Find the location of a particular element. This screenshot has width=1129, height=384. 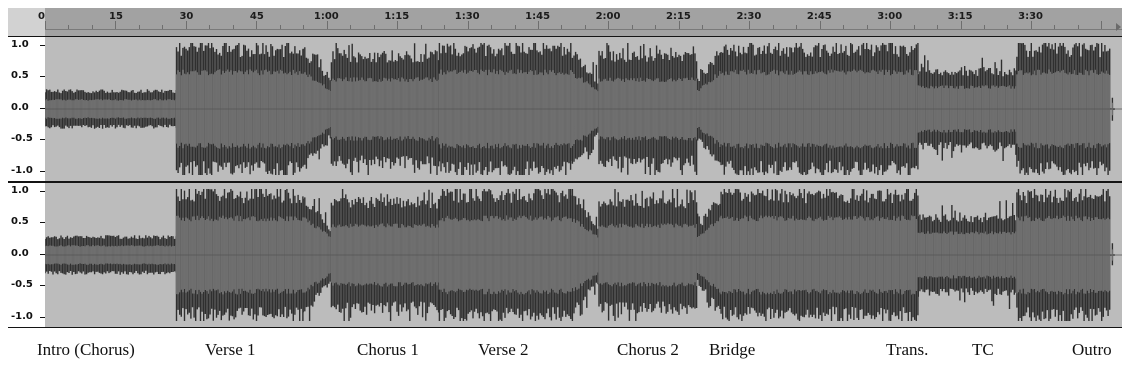

ruler-time-label: 30 is located at coordinates (186, 16).